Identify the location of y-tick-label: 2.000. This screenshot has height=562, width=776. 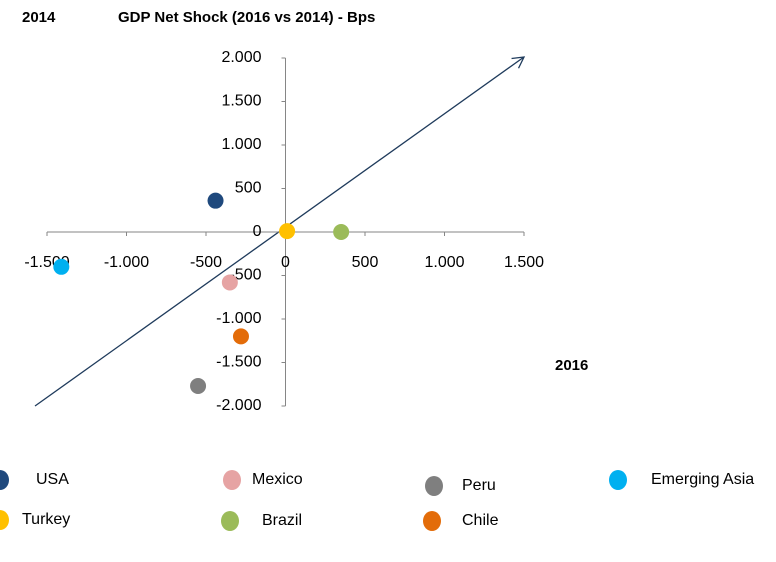
(241, 57).